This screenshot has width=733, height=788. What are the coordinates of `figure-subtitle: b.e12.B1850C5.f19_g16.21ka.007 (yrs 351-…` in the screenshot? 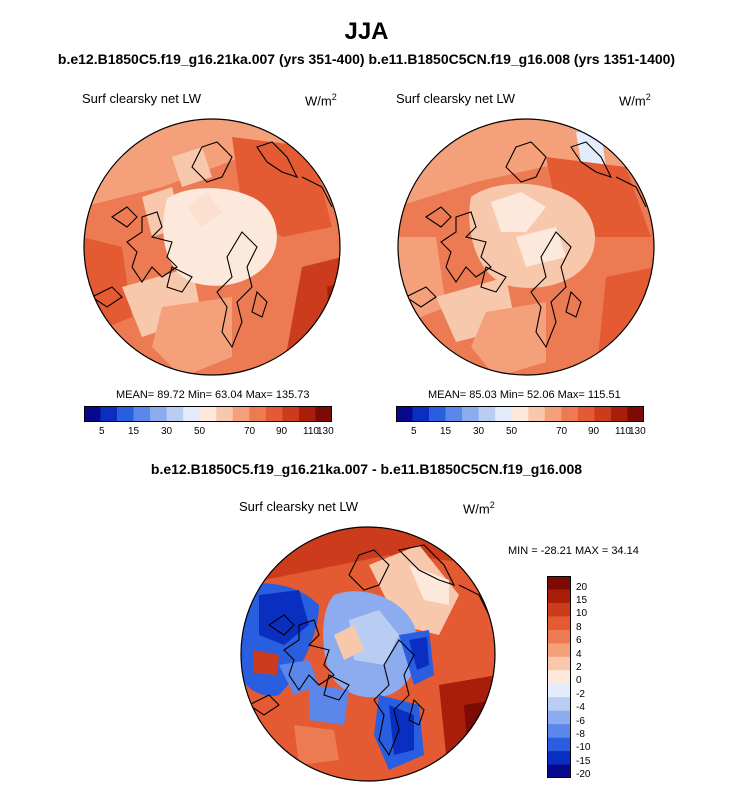 It's located at (366, 59).